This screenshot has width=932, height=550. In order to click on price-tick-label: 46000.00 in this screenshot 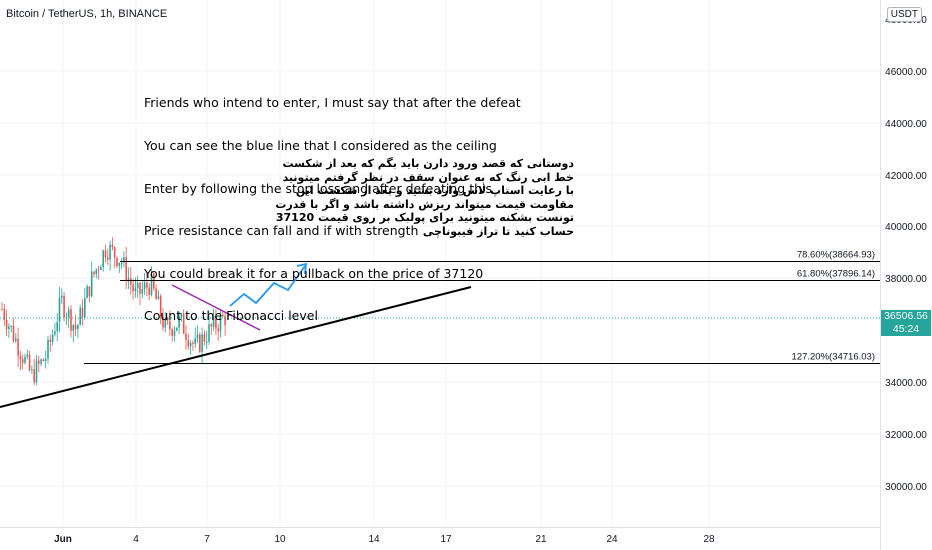, I will do `click(906, 72)`.